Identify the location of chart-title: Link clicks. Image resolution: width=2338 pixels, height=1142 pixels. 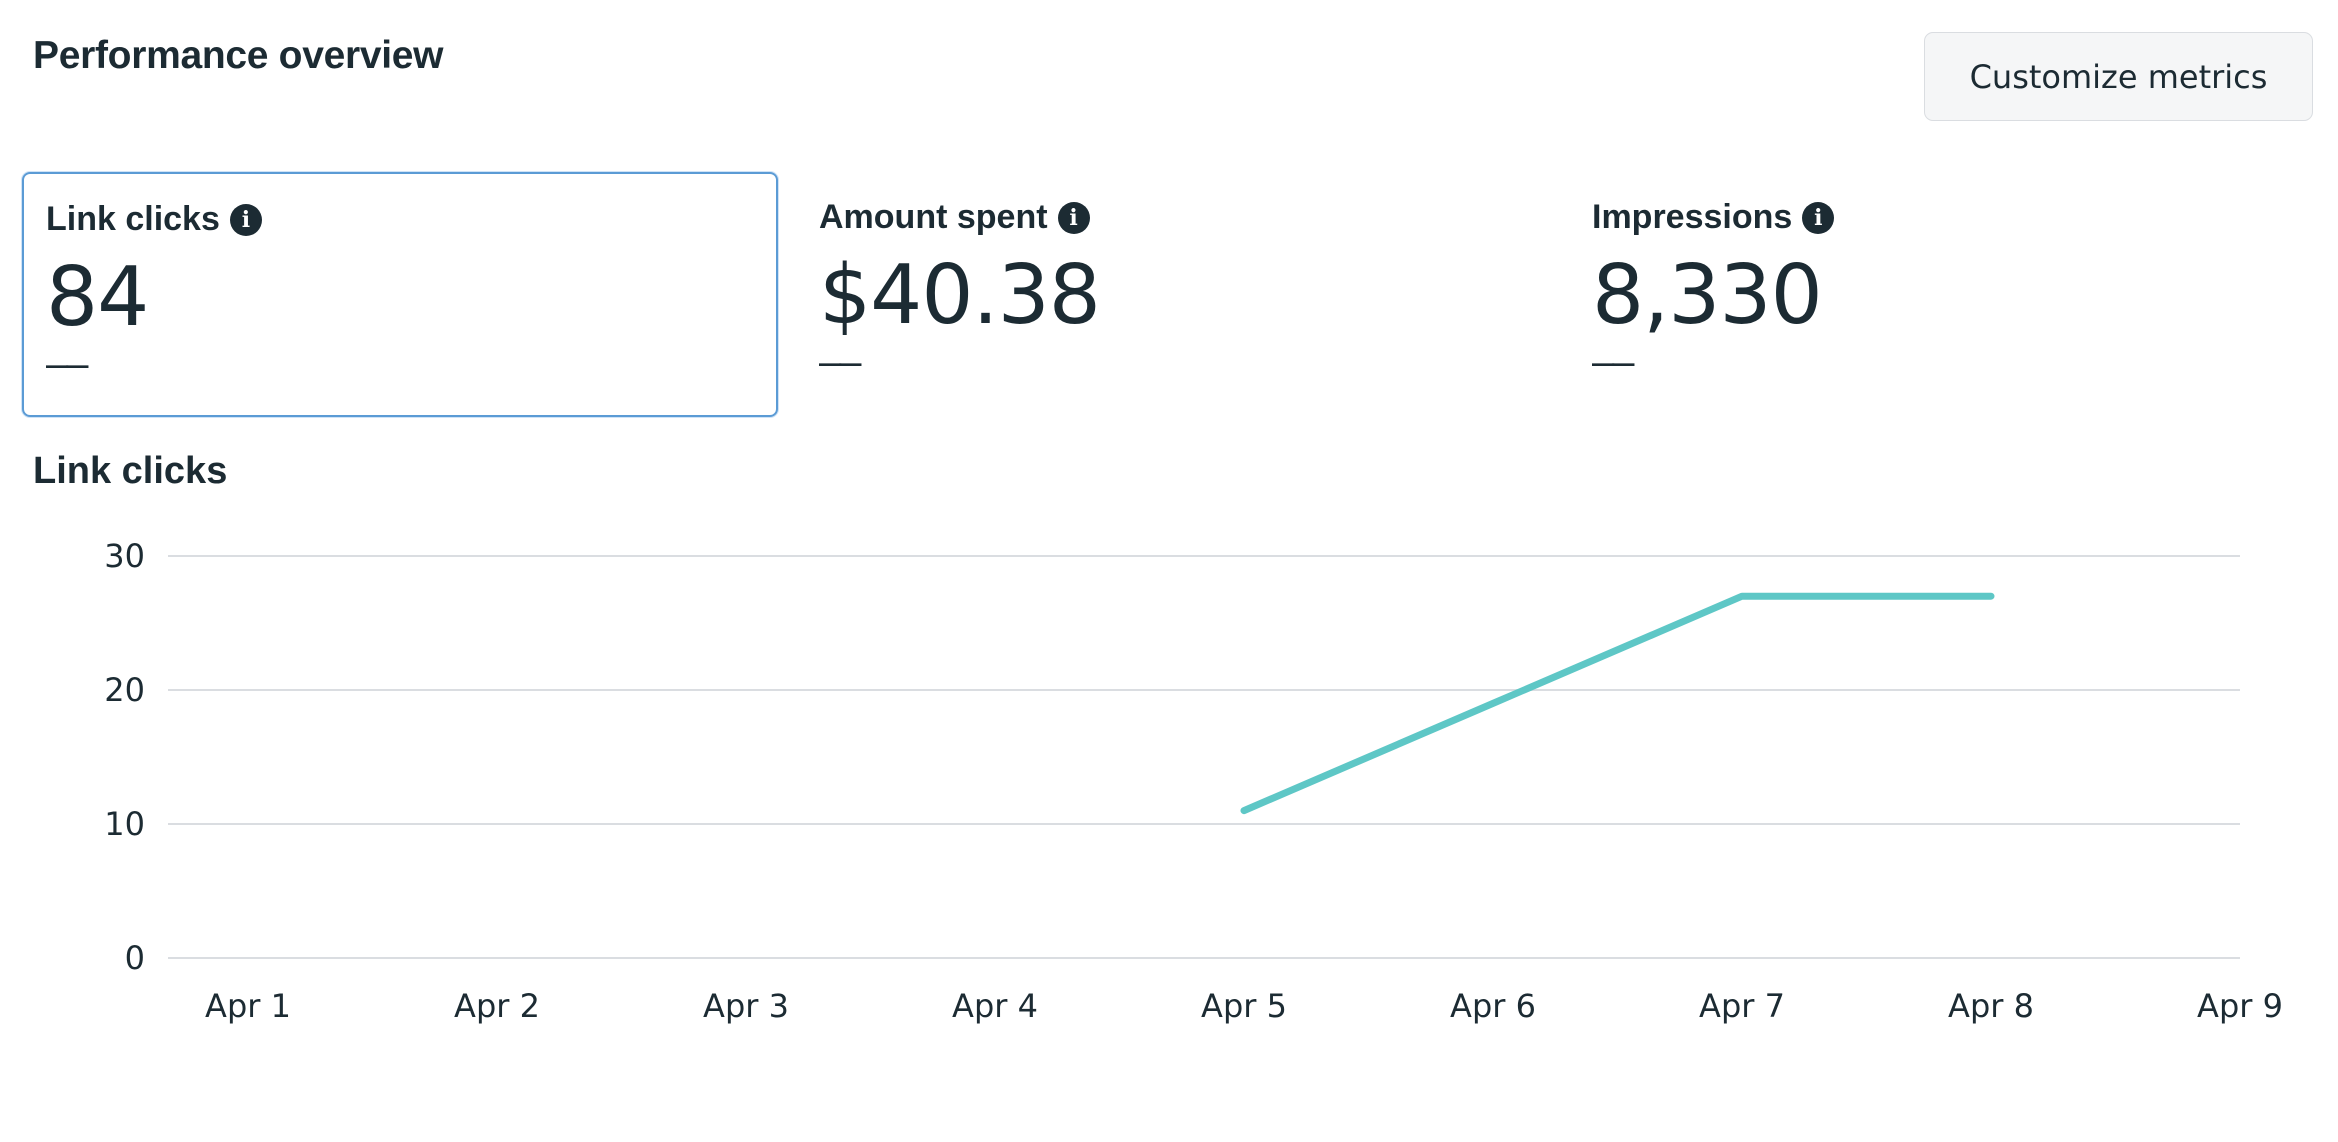
(130, 471).